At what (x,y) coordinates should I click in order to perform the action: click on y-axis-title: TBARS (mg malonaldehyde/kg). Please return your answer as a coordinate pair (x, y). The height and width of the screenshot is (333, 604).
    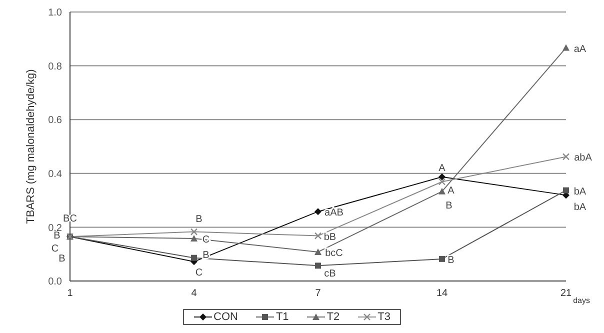
    Looking at the image, I should click on (30, 146).